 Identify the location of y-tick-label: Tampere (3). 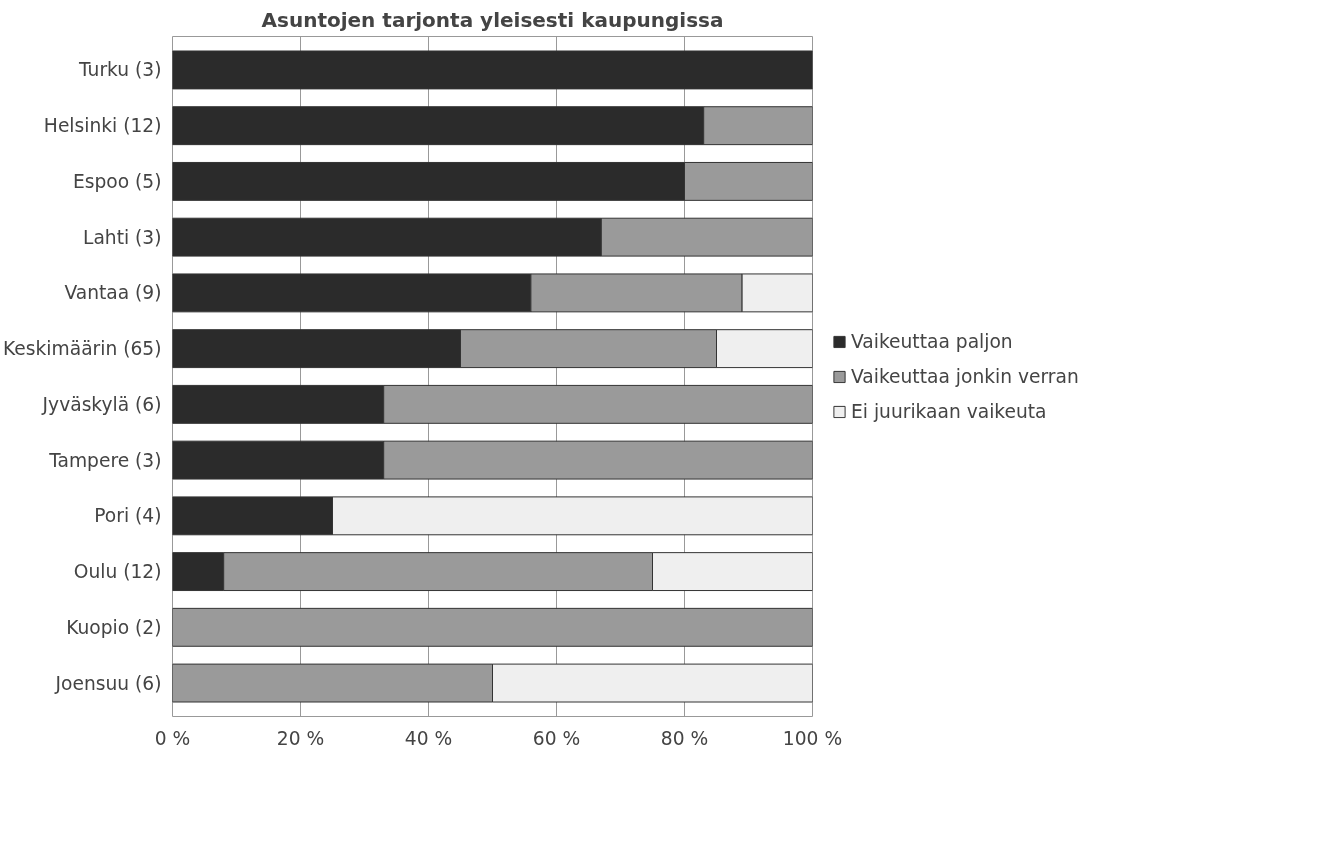
(105, 460).